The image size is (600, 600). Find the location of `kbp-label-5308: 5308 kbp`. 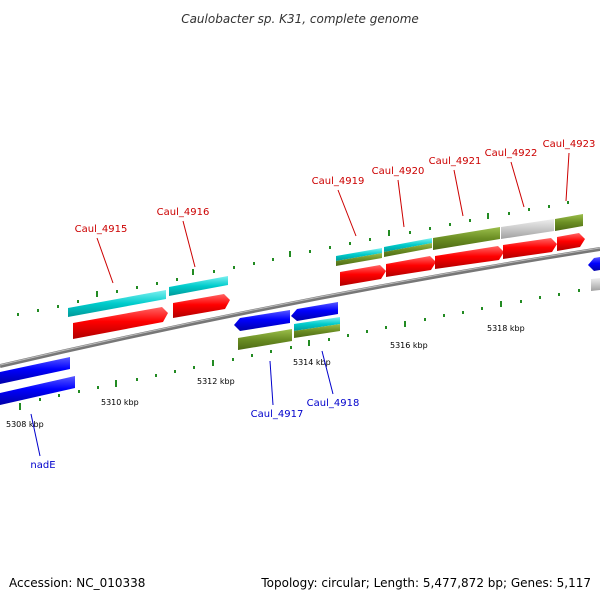

kbp-label-5308: 5308 kbp is located at coordinates (25, 424).